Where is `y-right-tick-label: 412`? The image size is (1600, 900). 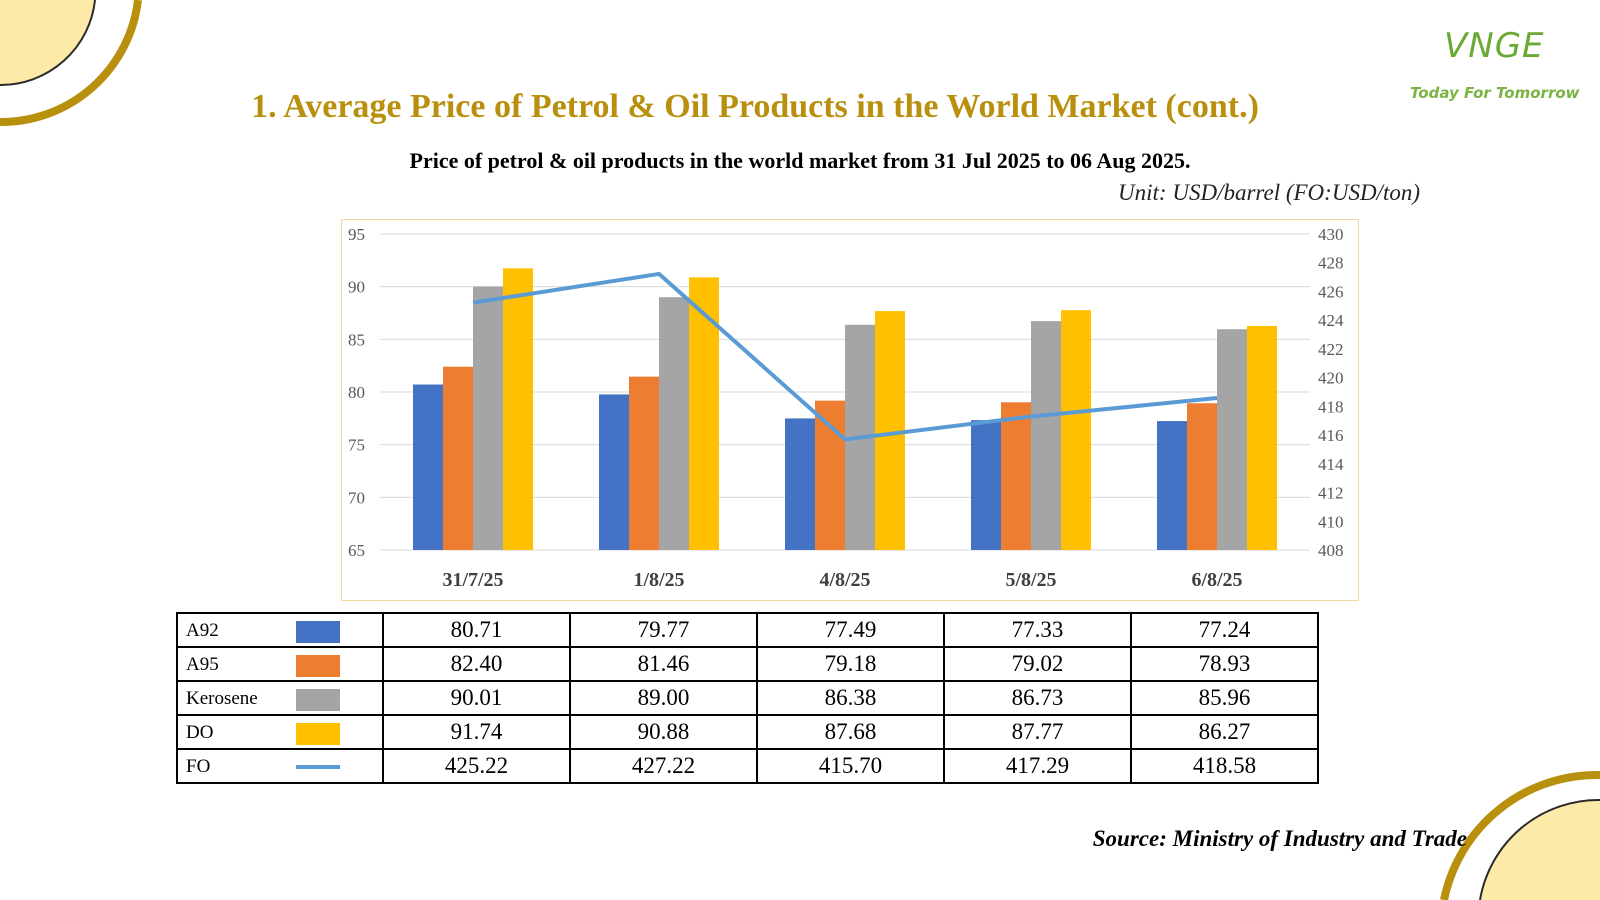
y-right-tick-label: 412 is located at coordinates (1331, 493).